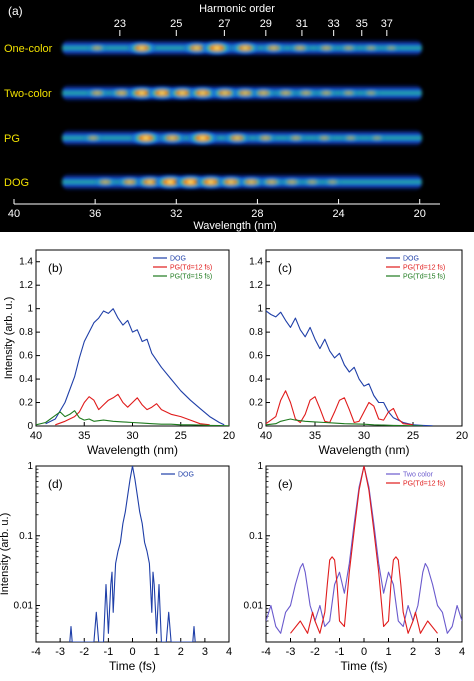  What do you see at coordinates (424, 268) in the screenshot?
I see `legend-entry: PG(Td=12 fs)` at bounding box center [424, 268].